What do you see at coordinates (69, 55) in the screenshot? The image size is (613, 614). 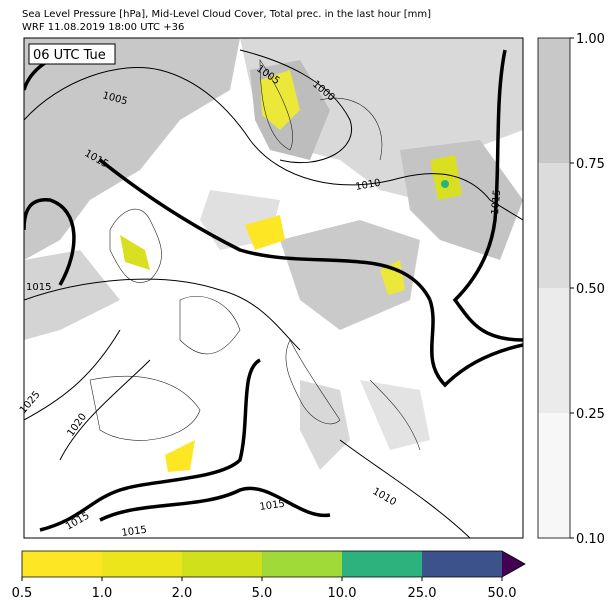 I see `time-label: 06 UTC Tue` at bounding box center [69, 55].